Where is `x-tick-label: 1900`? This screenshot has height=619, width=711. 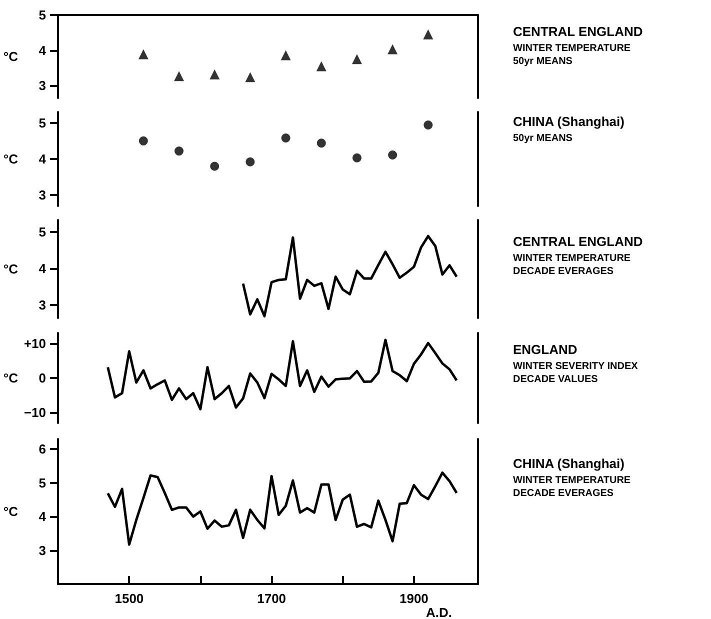 x-tick-label: 1900 is located at coordinates (413, 598).